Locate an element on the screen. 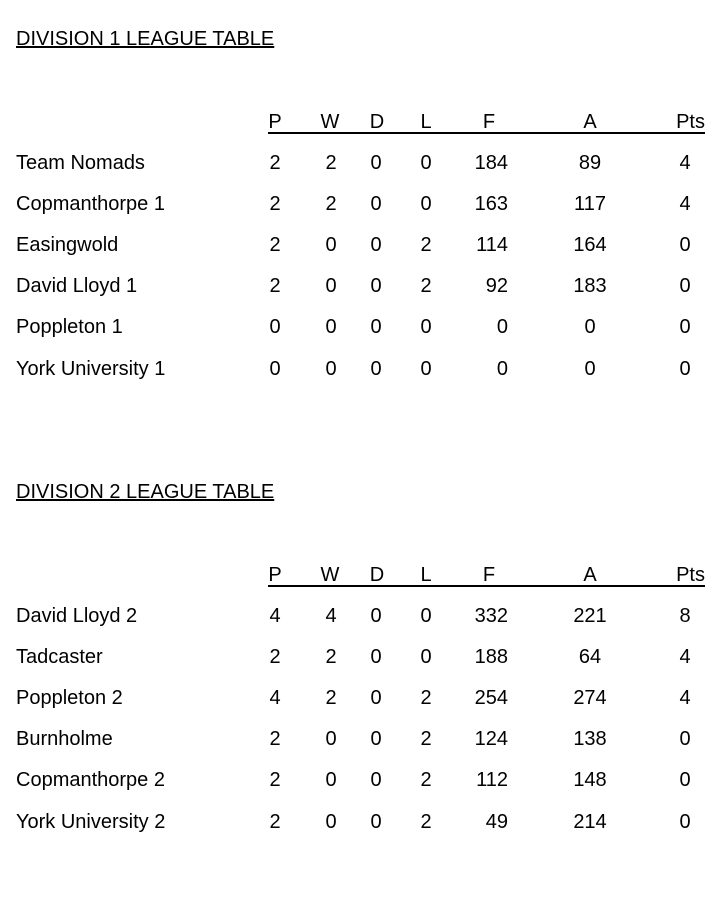 This screenshot has height=899, width=728. team-name: York University 1 is located at coordinates (91, 368).